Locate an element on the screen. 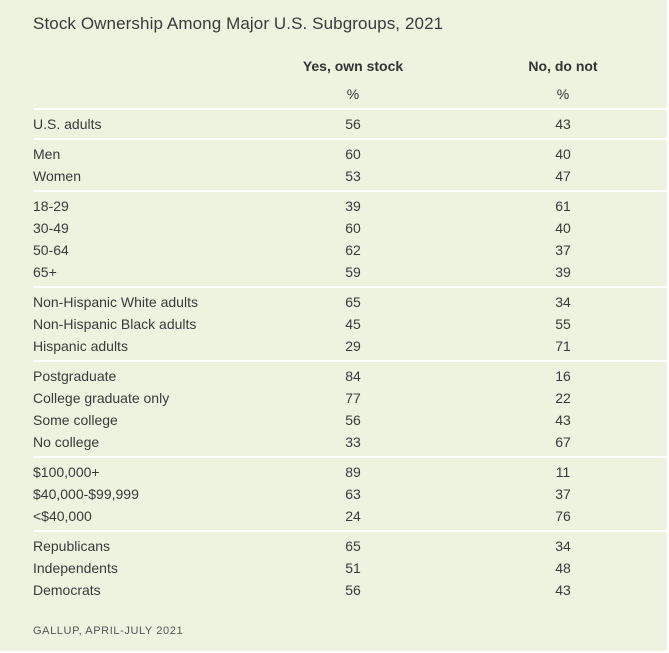  value-yes-own-stock: 45 is located at coordinates (353, 324).